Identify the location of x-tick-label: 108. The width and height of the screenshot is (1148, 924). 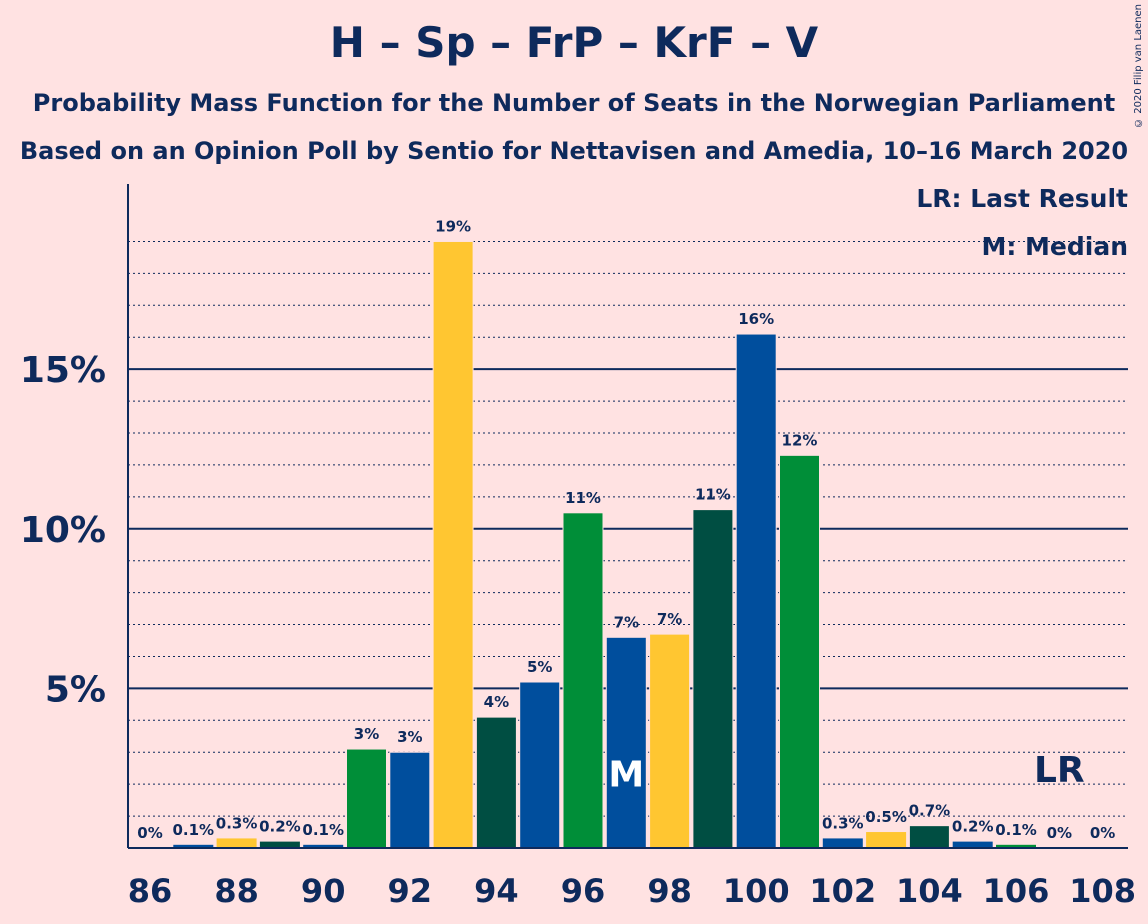
(1102, 891).